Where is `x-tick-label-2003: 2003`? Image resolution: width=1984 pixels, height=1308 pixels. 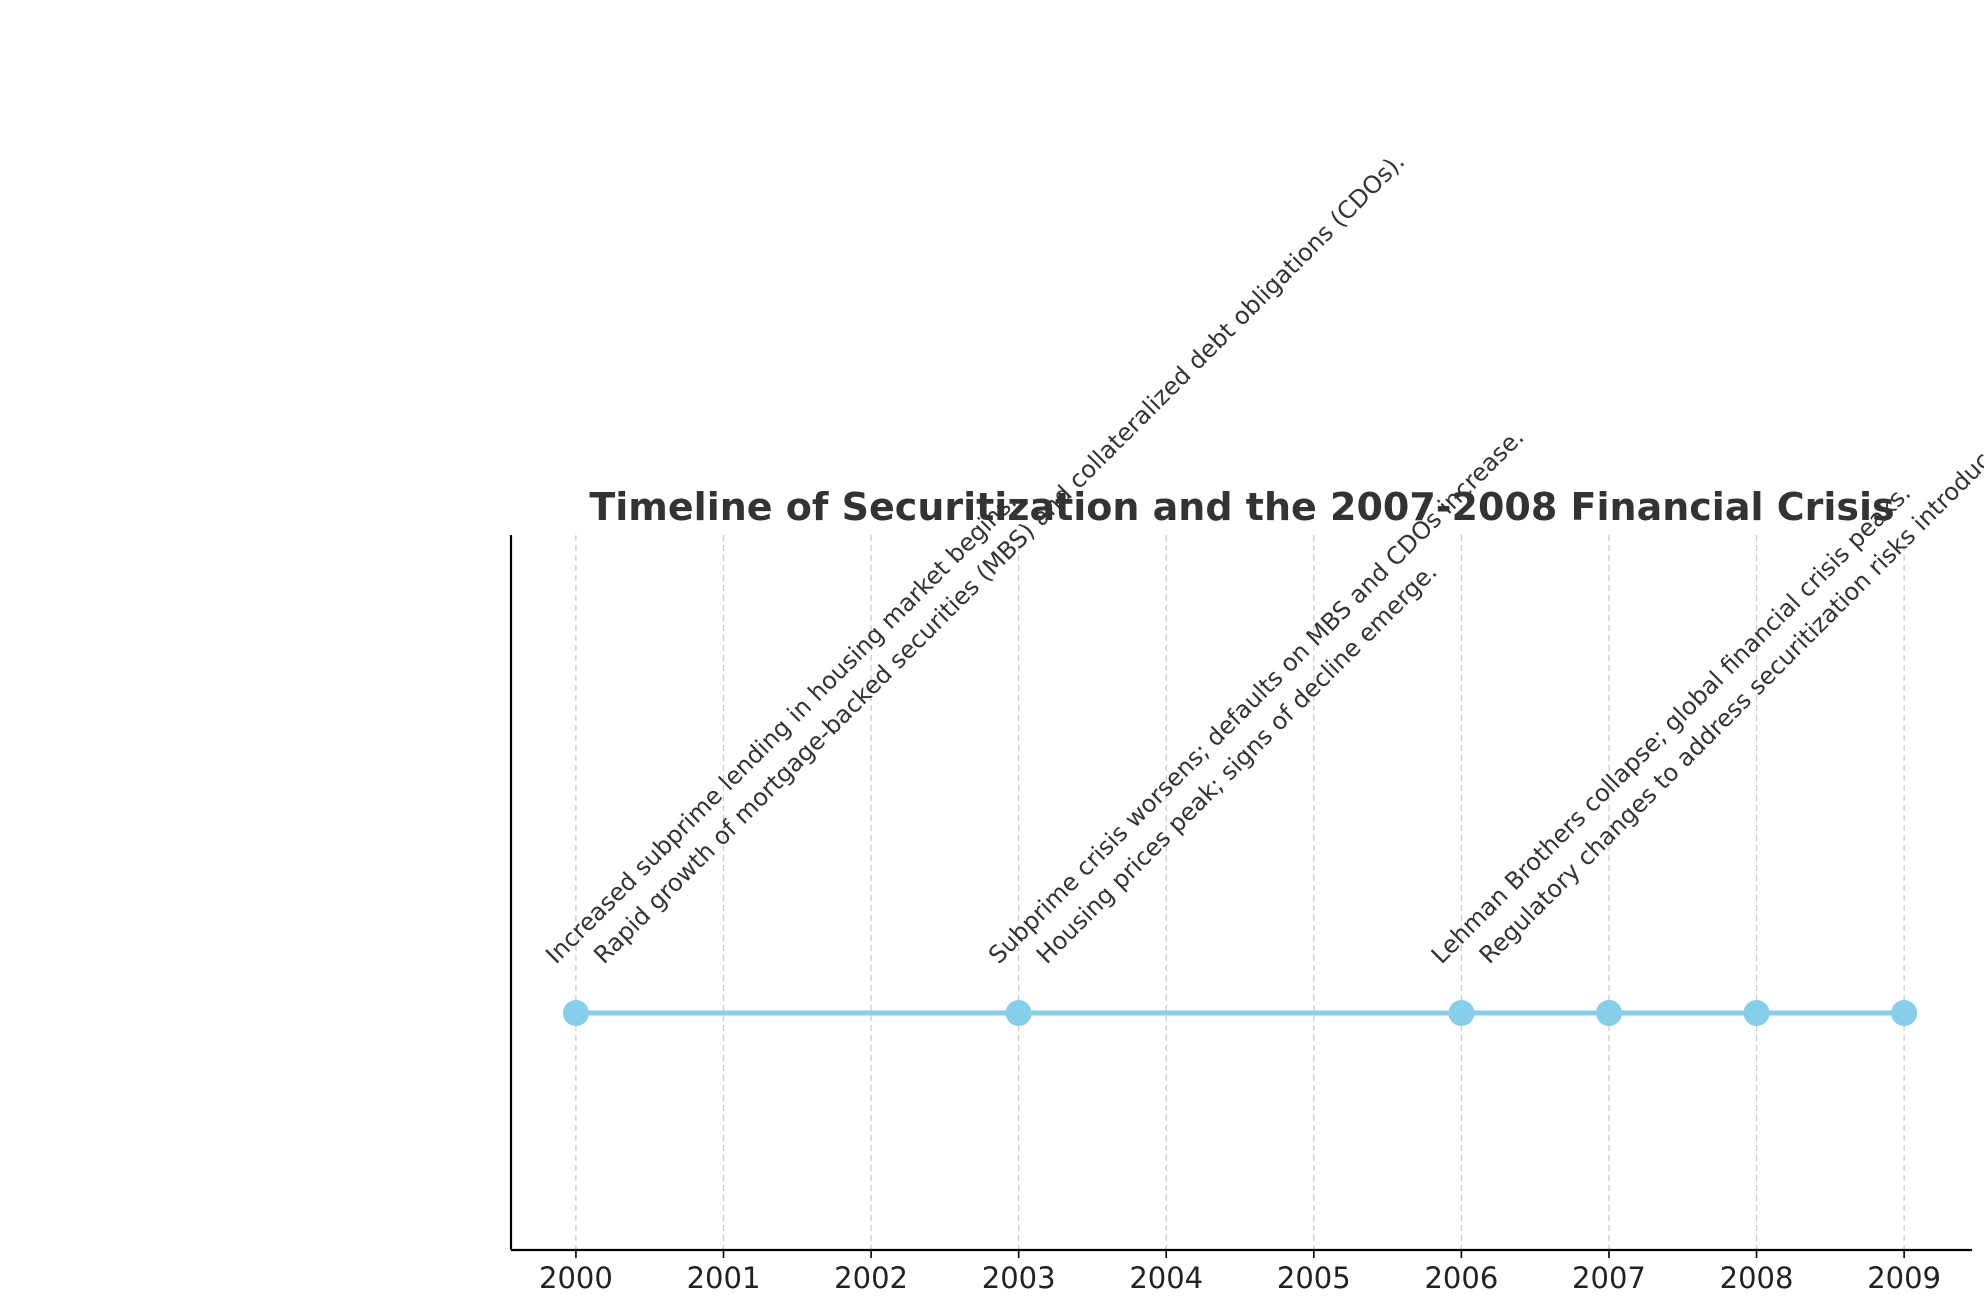
x-tick-label-2003: 2003 is located at coordinates (1019, 1278).